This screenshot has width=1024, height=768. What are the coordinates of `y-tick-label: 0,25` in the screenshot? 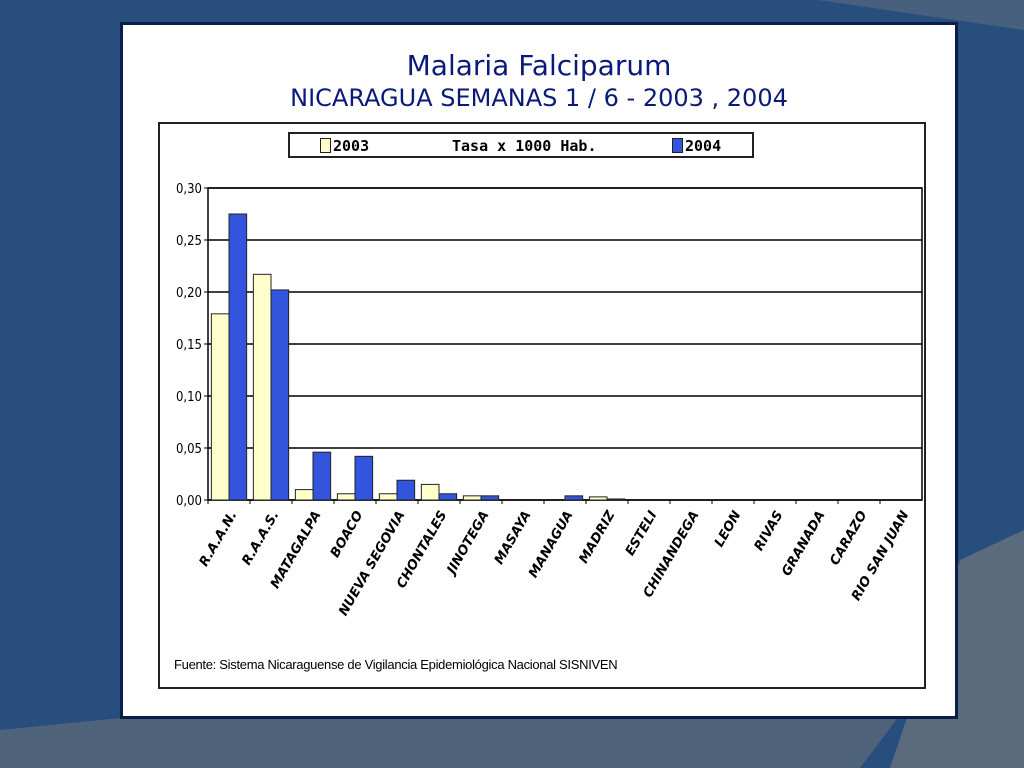 It's located at (189, 241).